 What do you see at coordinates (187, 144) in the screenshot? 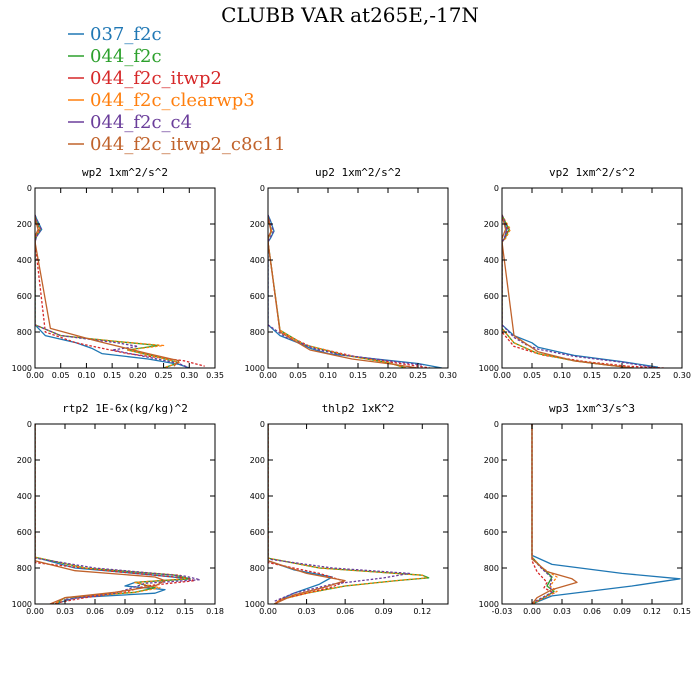
I see `legend-label: 044_f2c_itwp2_c8c11` at bounding box center [187, 144].